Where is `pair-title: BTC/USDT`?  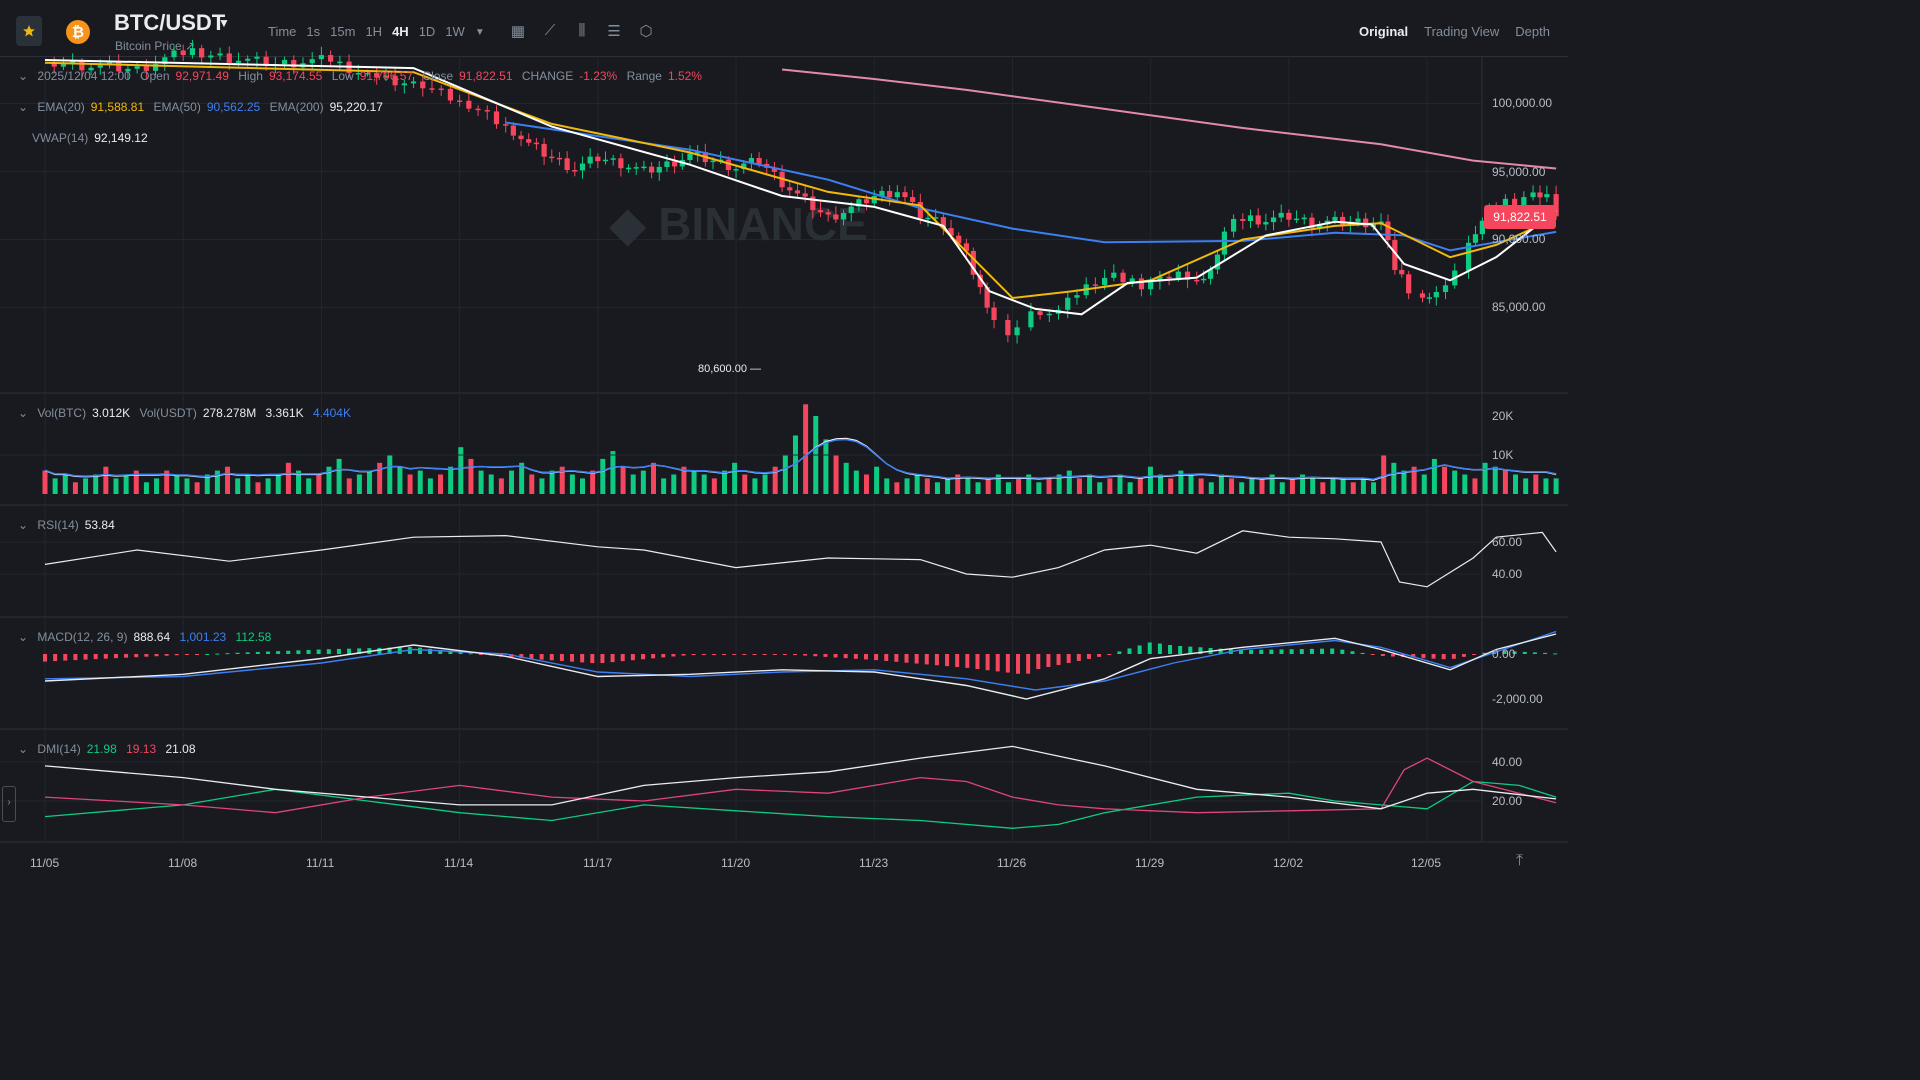
pair-title: BTC/USDT is located at coordinates (170, 22).